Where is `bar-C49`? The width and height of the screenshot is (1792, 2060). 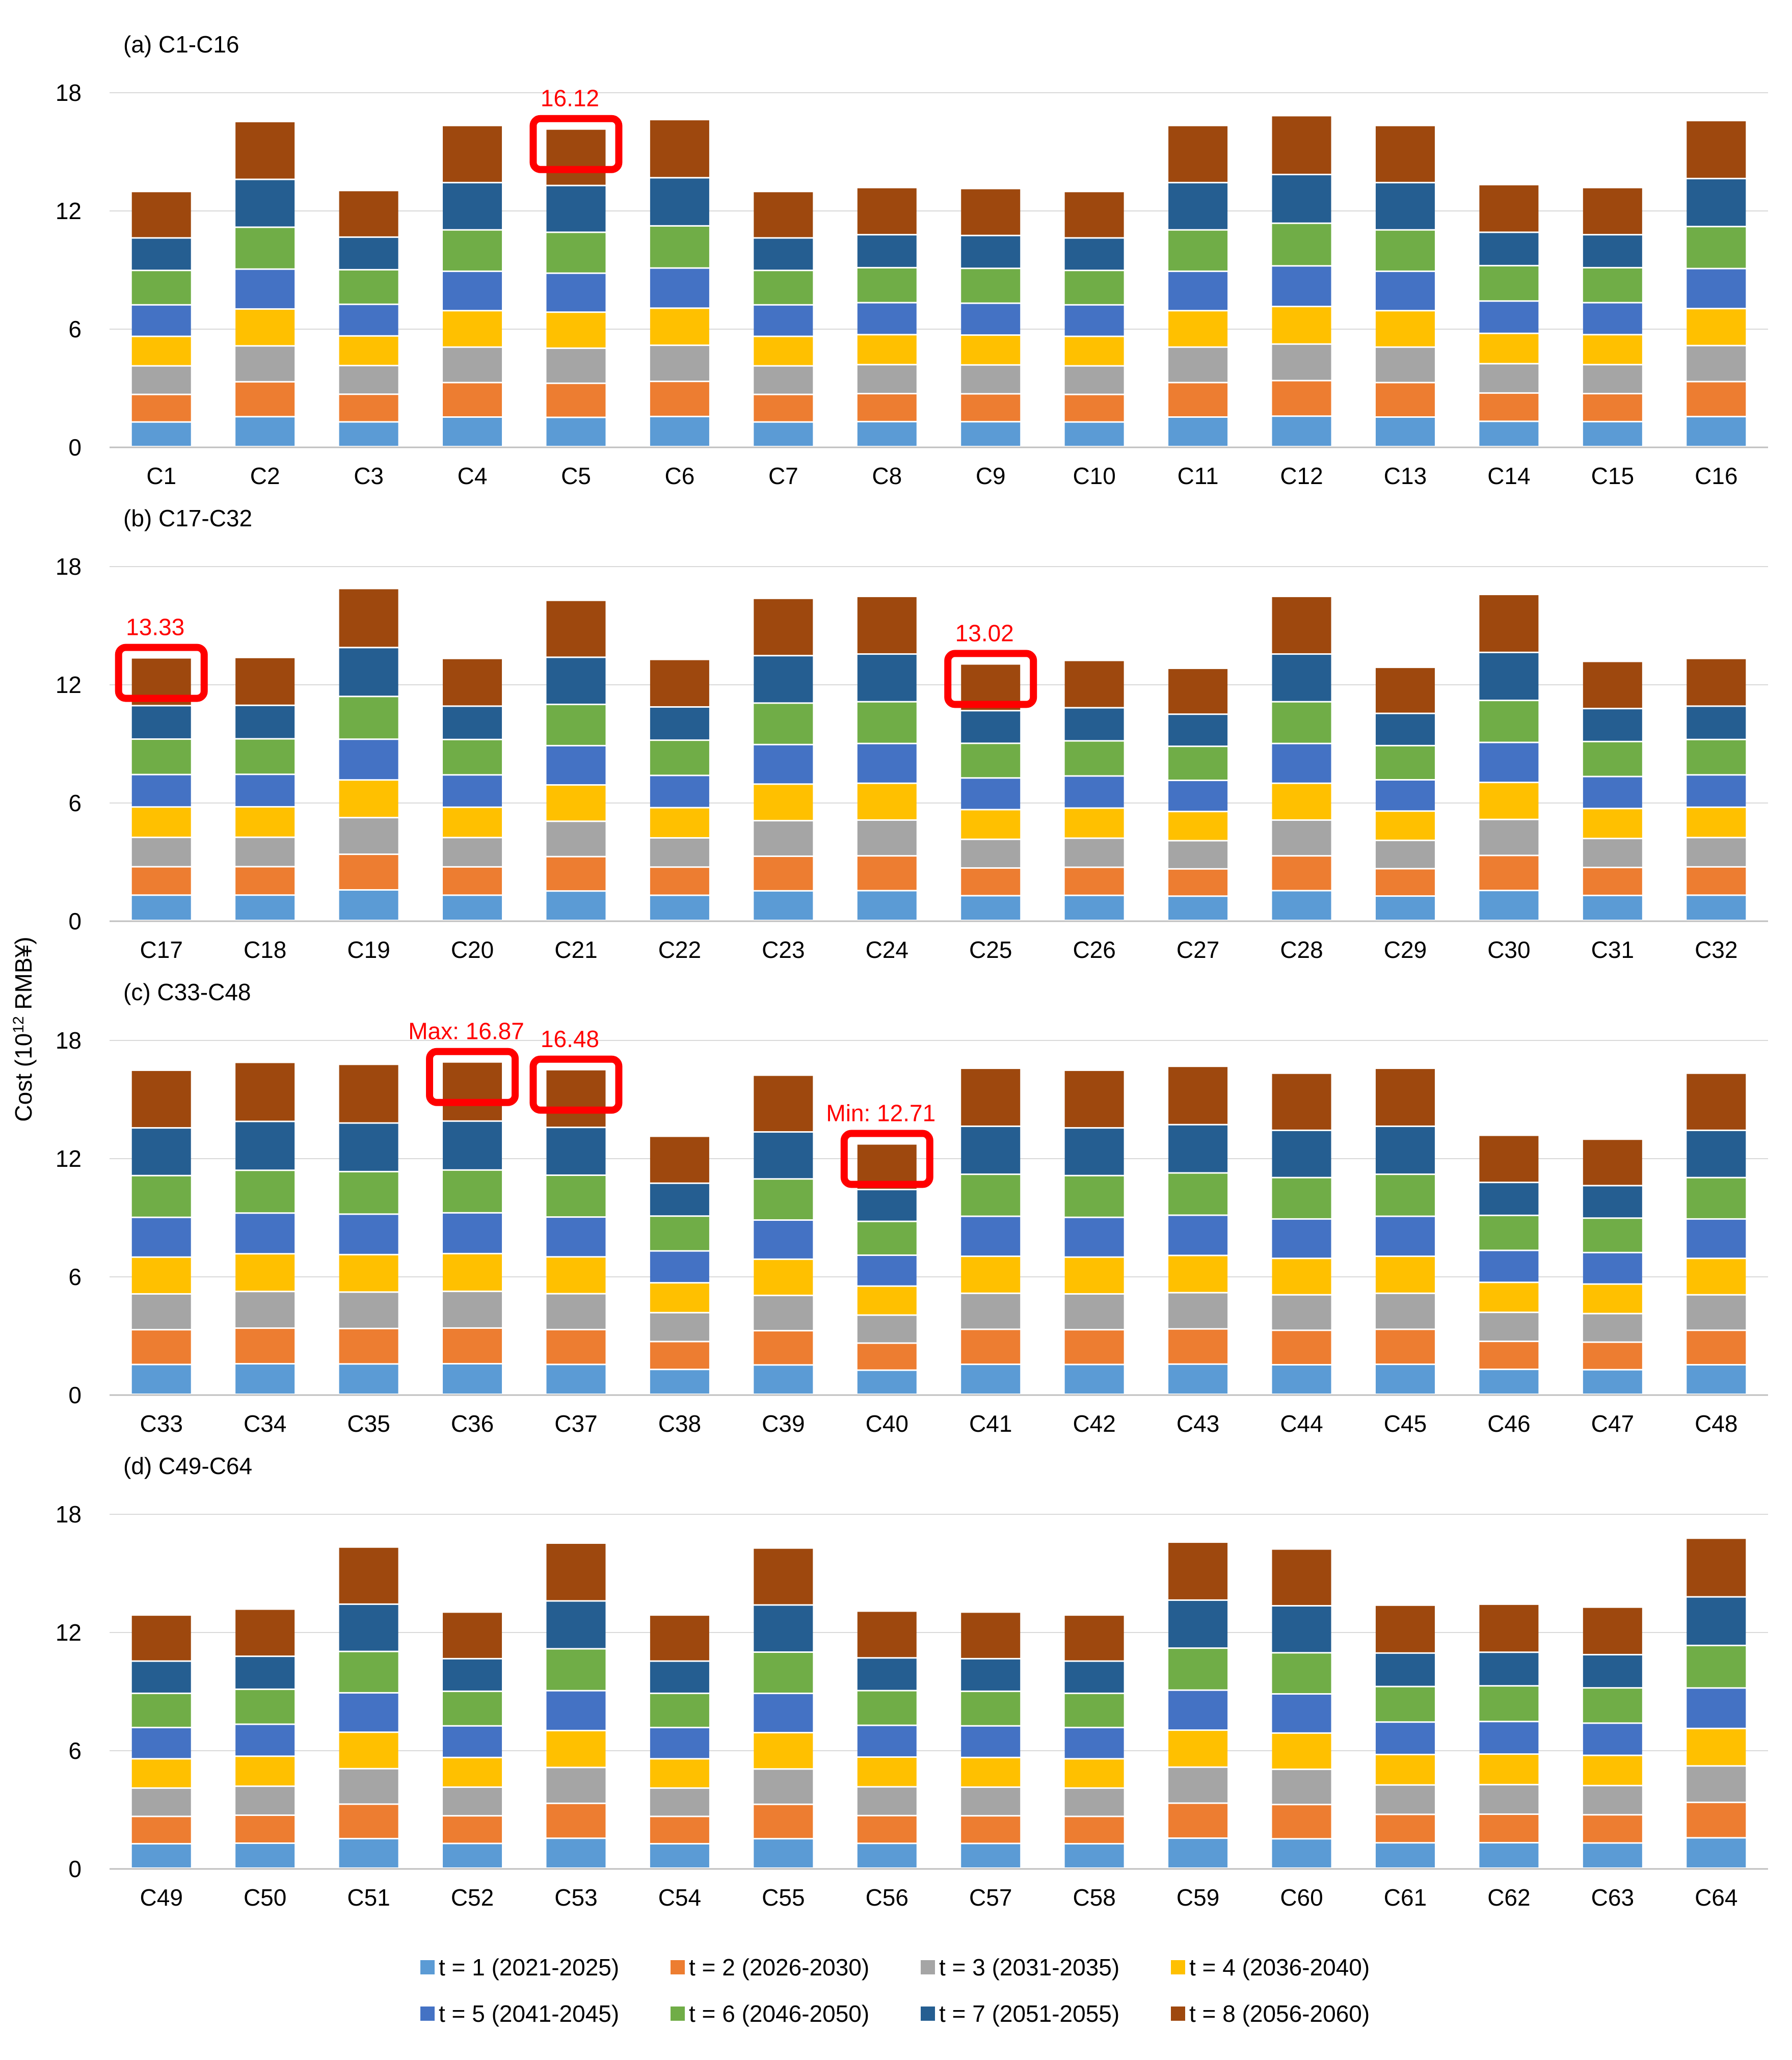
bar-C49 is located at coordinates (161, 1742).